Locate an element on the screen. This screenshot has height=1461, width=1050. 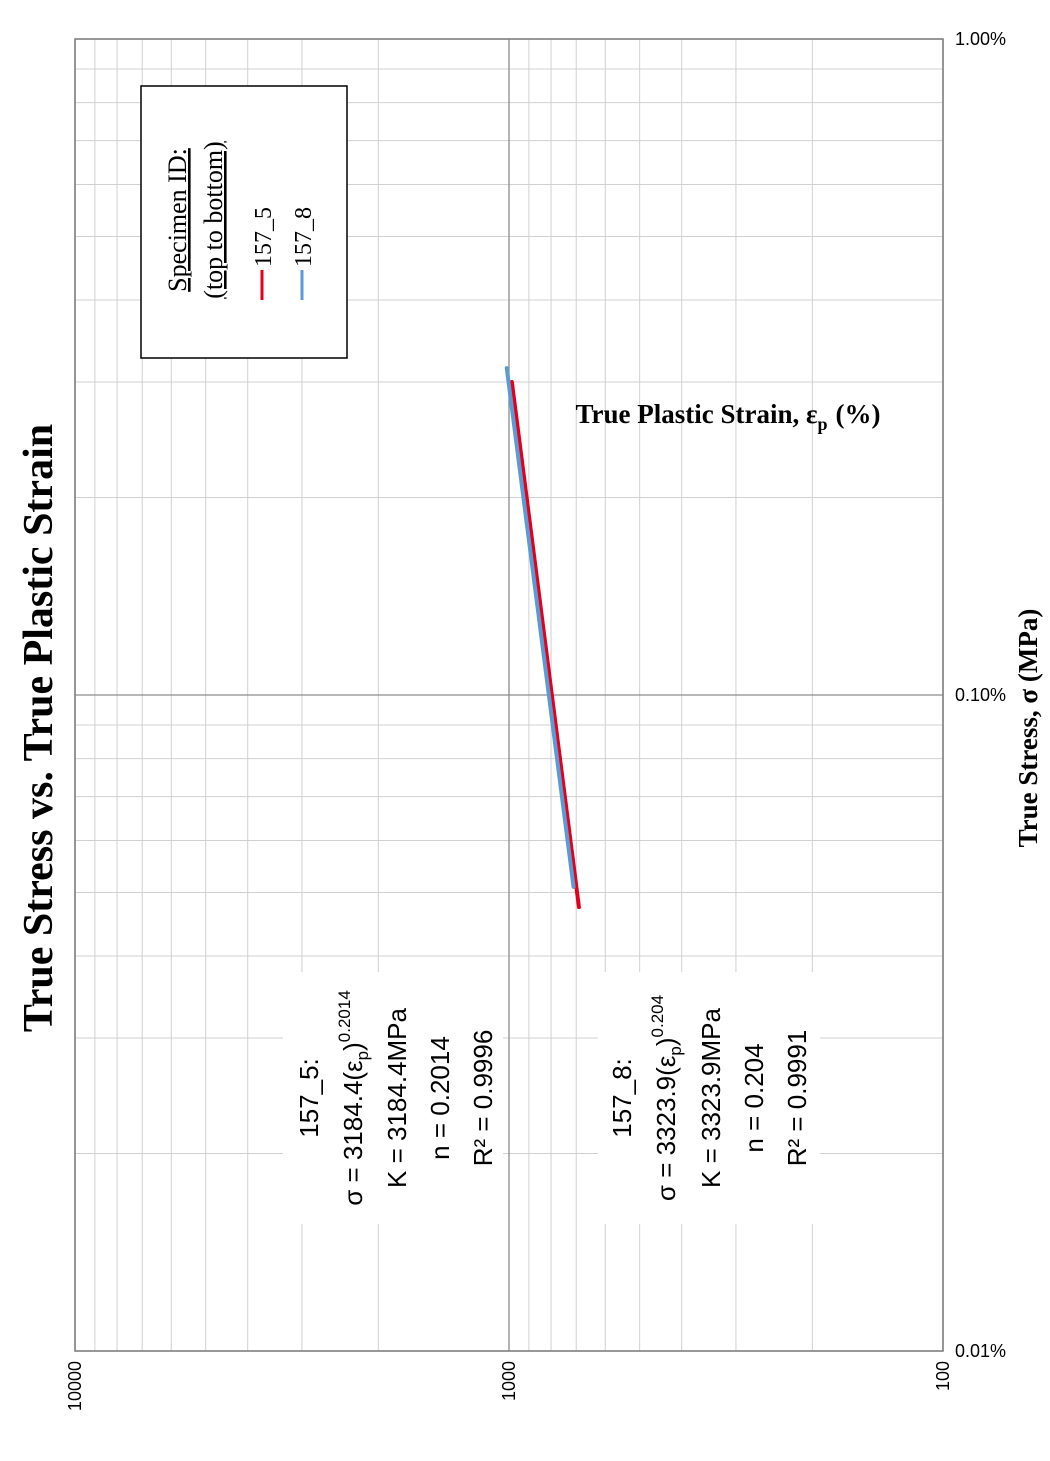
equation-main: σ = 3323.9(ε is located at coordinates (666, 1128).